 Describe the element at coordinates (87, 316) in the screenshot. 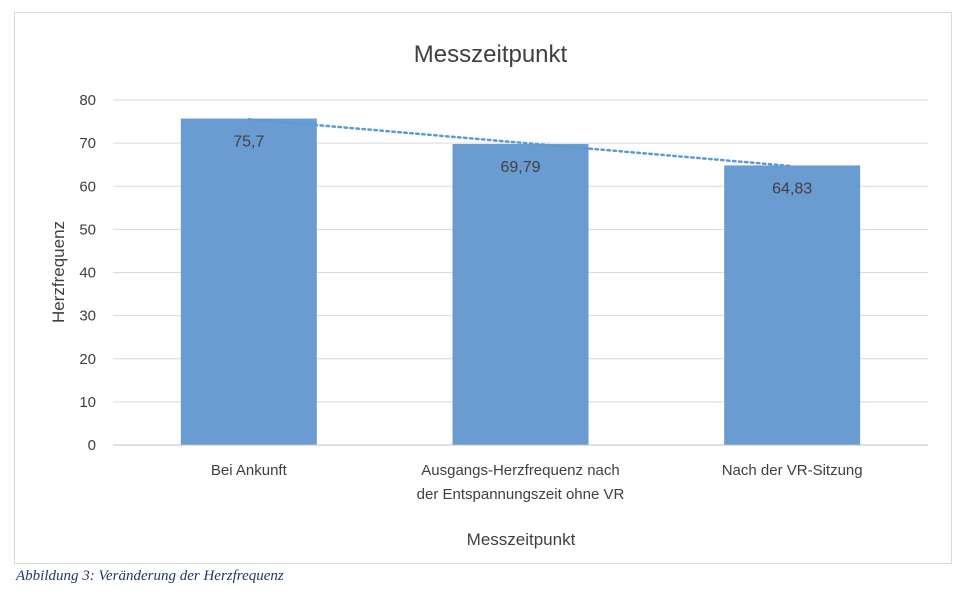

I see `y-tick-label: 30` at that location.